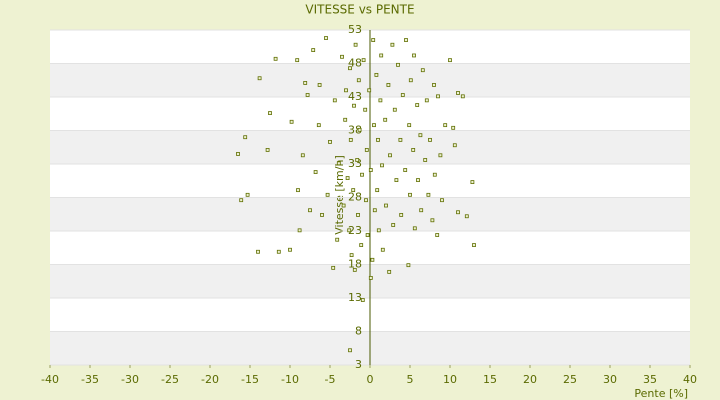 The image size is (720, 400). What do you see at coordinates (330, 379) in the screenshot?
I see `x-tick-label: -5` at bounding box center [330, 379].